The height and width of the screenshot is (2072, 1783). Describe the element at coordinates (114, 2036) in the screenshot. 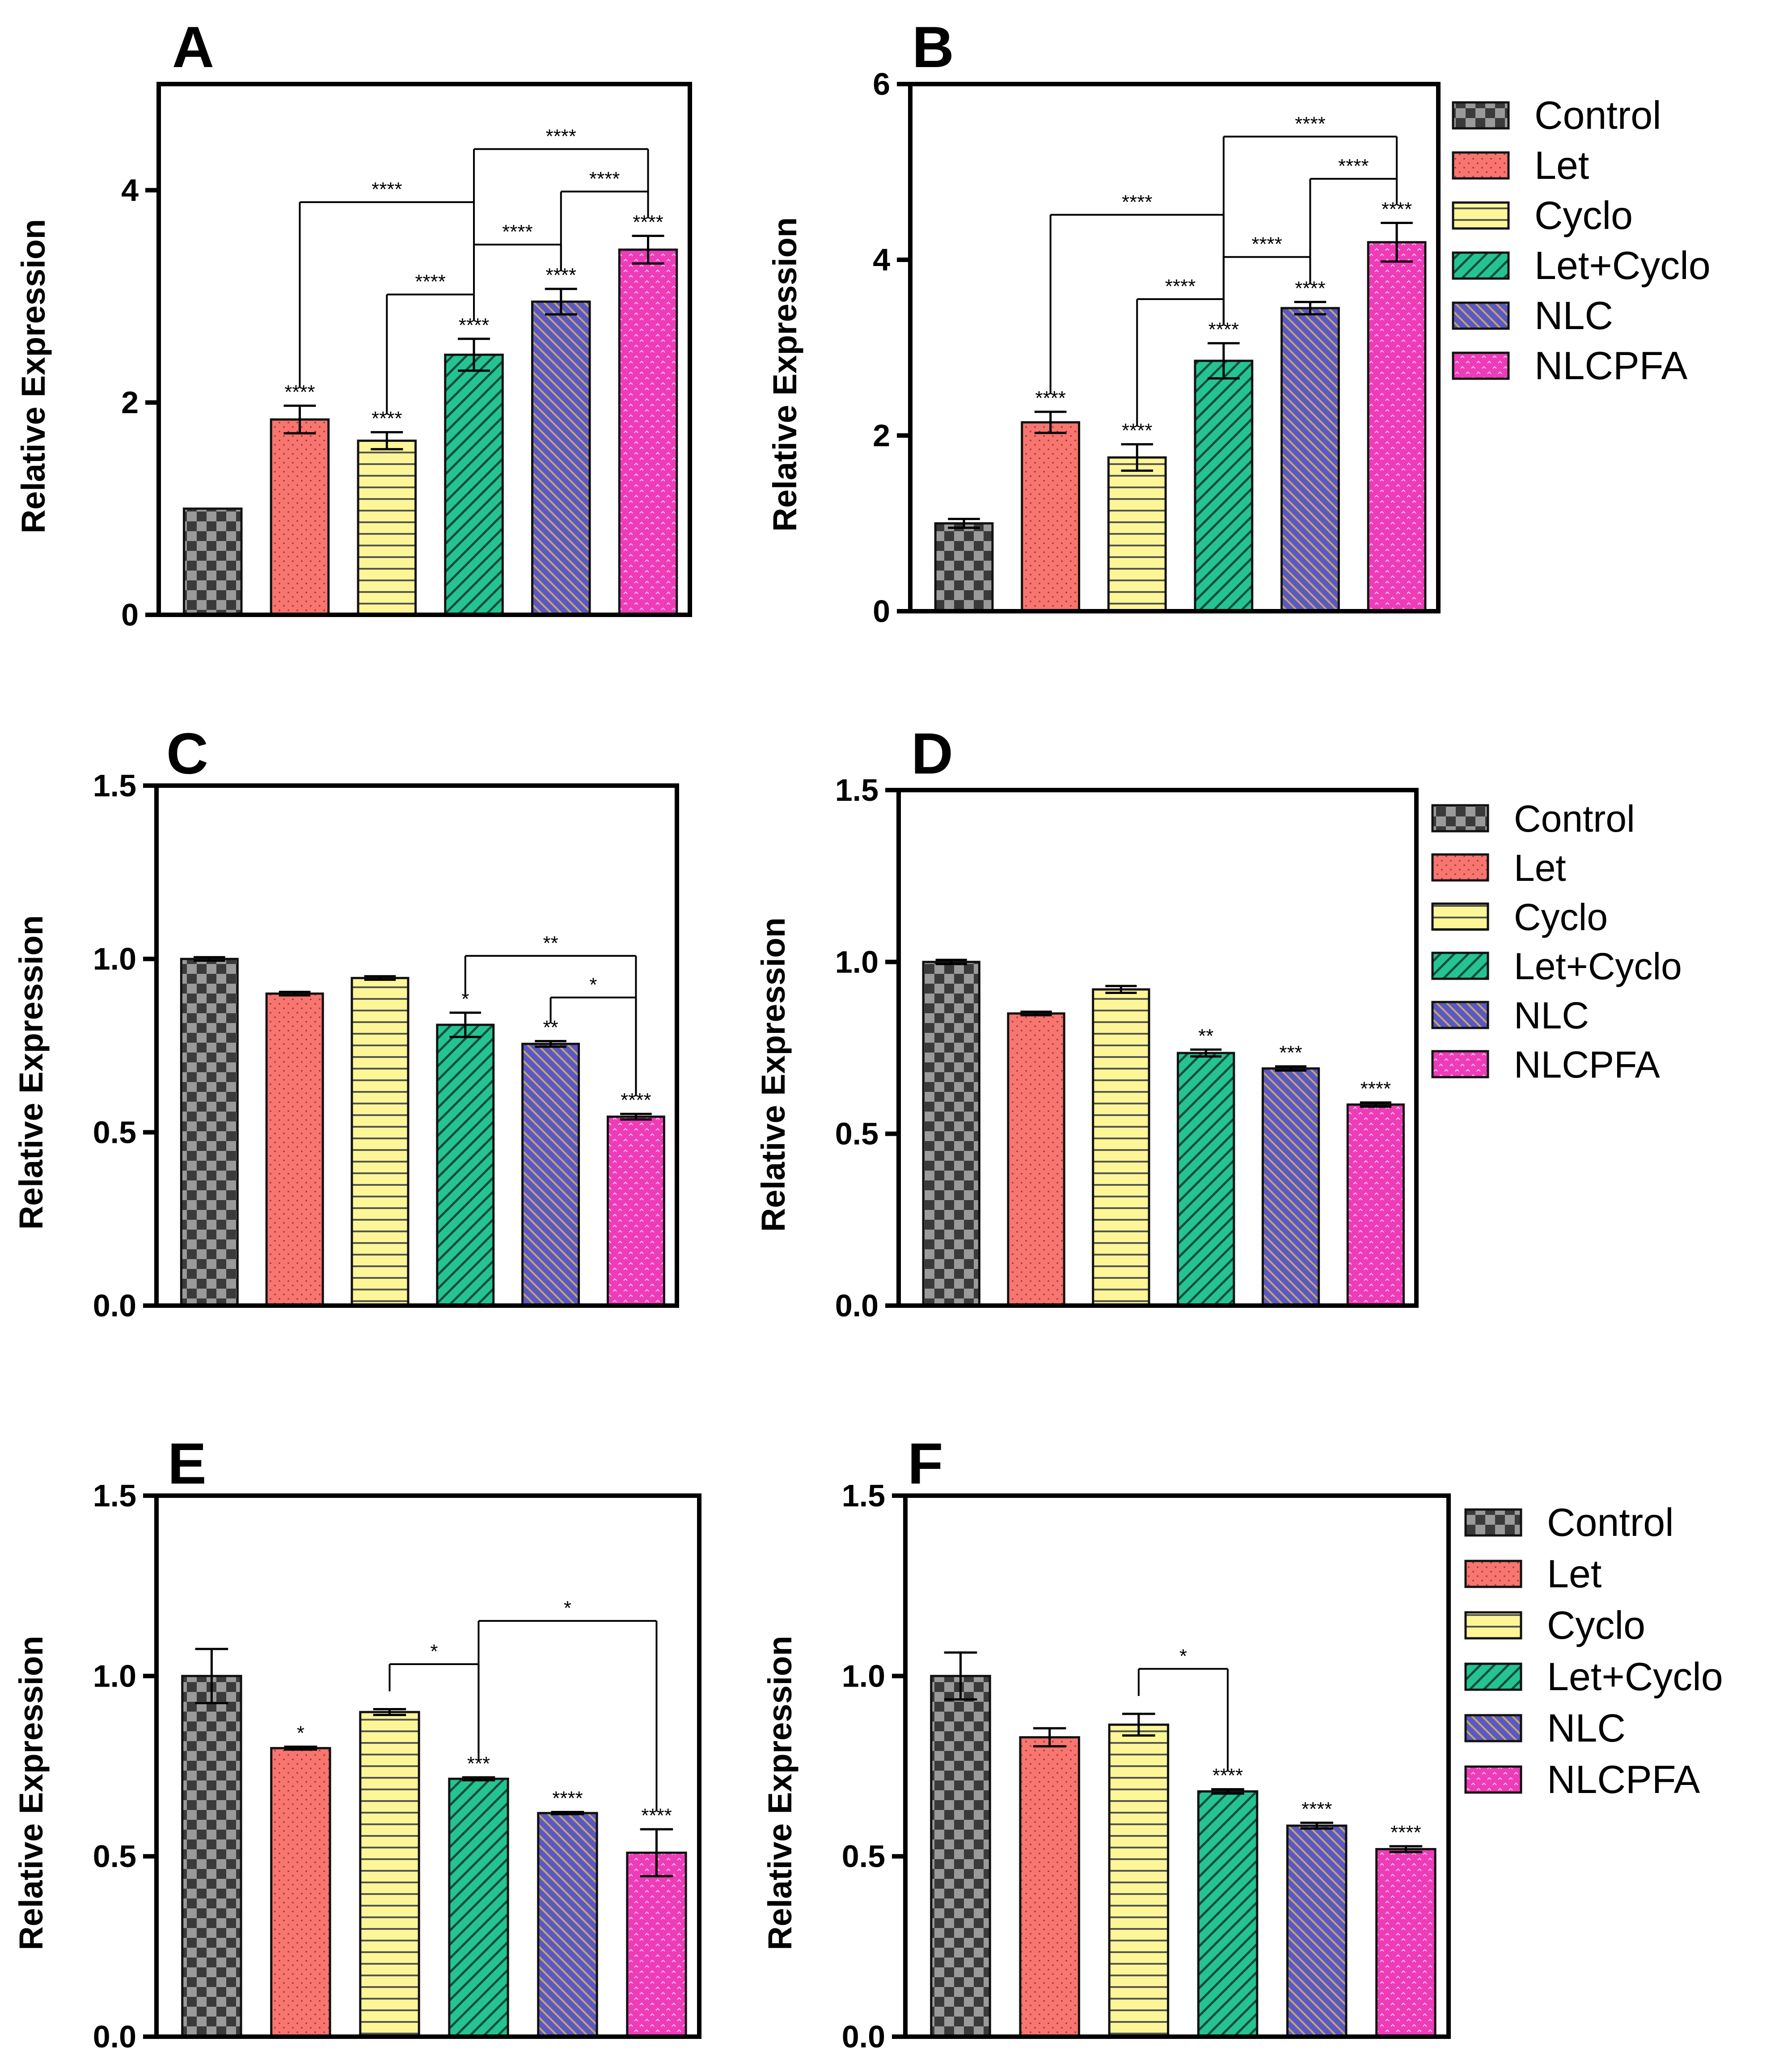

I see `y-tick-label: 0.0` at that location.